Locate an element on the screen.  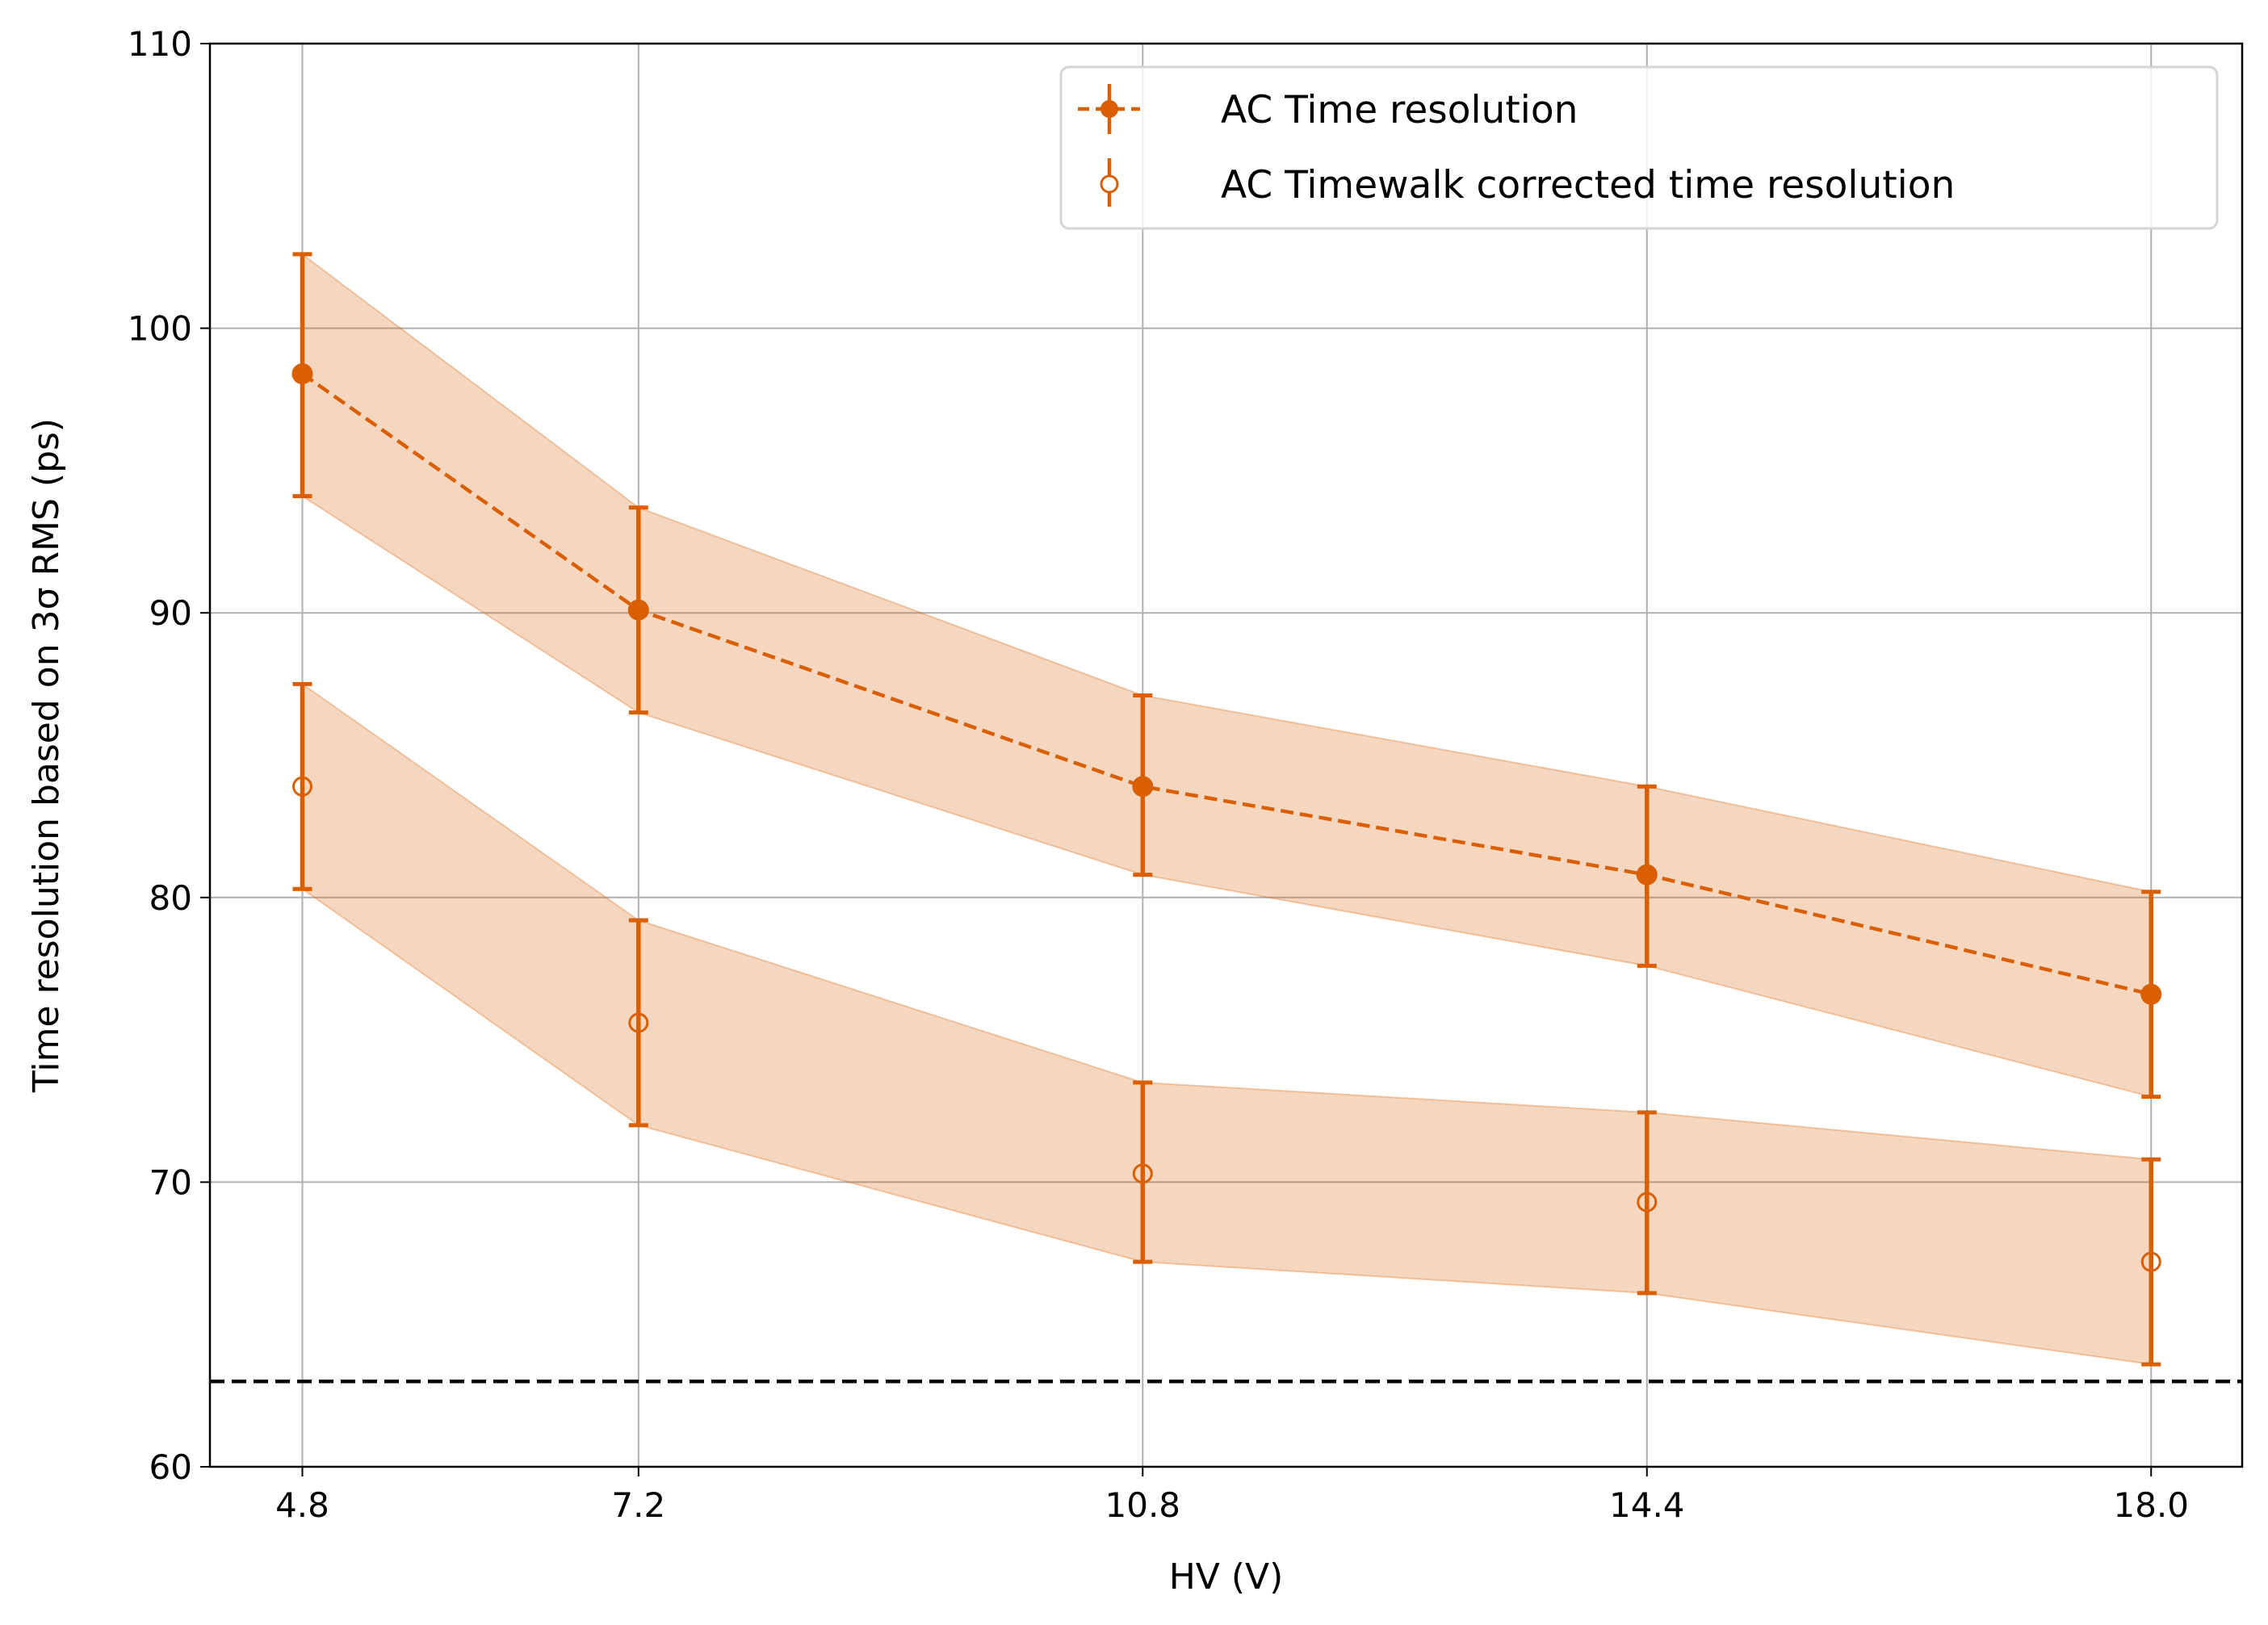
legend-label-ac-timewalk: AC Timewalk corrected time resolution is located at coordinates (1588, 185).